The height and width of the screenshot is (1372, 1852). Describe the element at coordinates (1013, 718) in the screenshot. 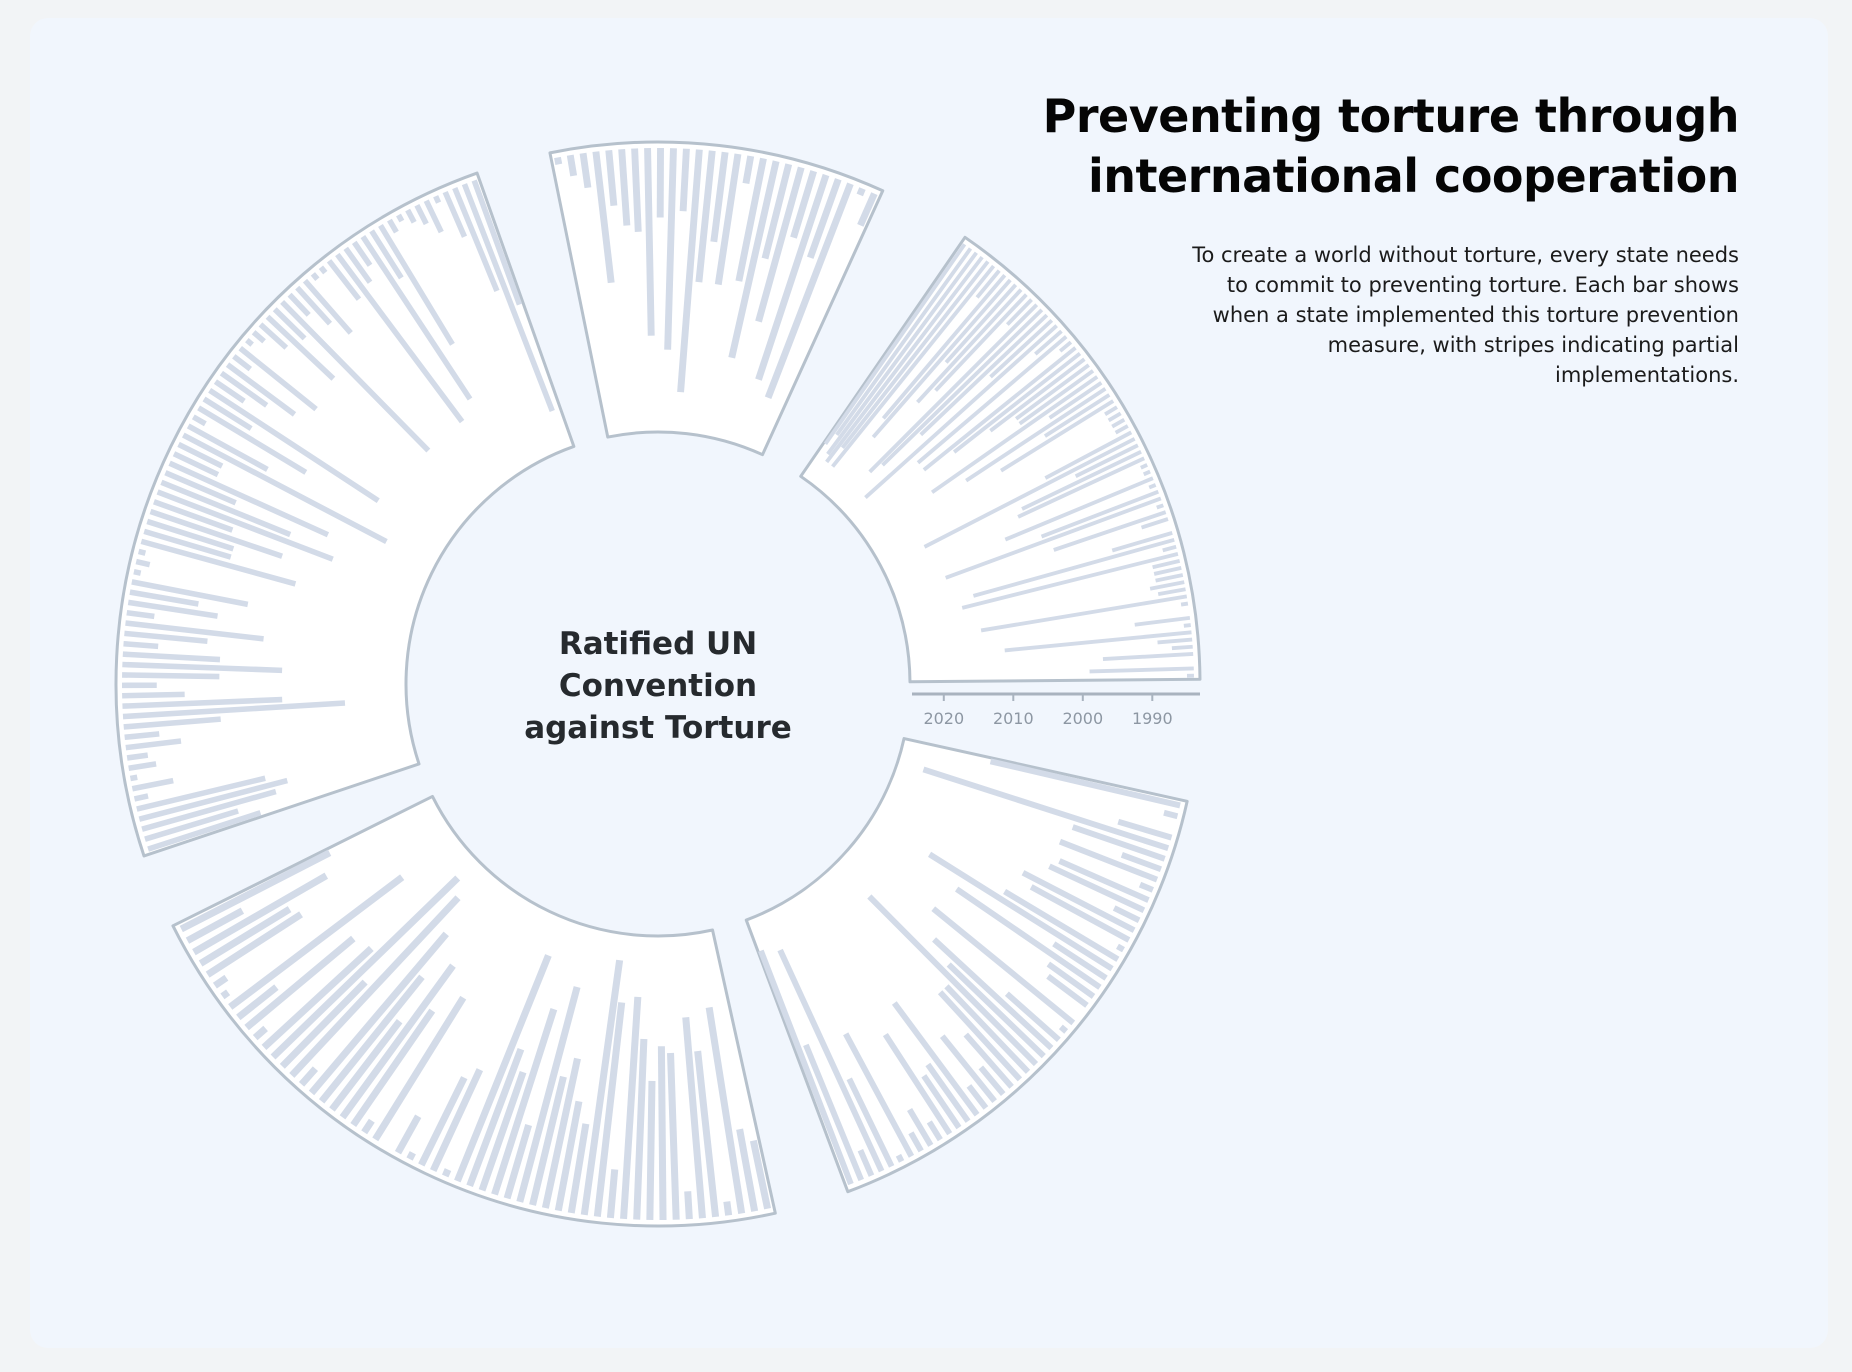

I see `axis-tick-label: 2010` at that location.